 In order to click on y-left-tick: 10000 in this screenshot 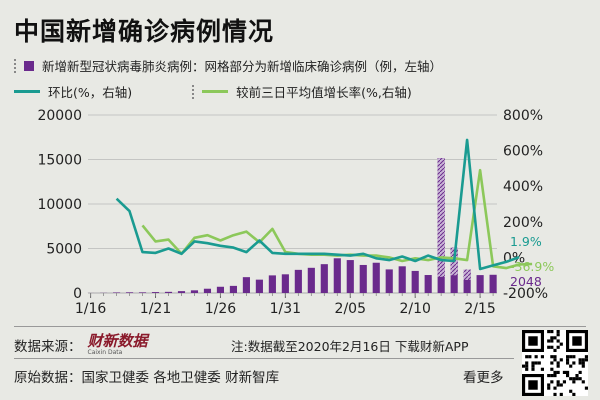, I will do `click(59, 205)`.